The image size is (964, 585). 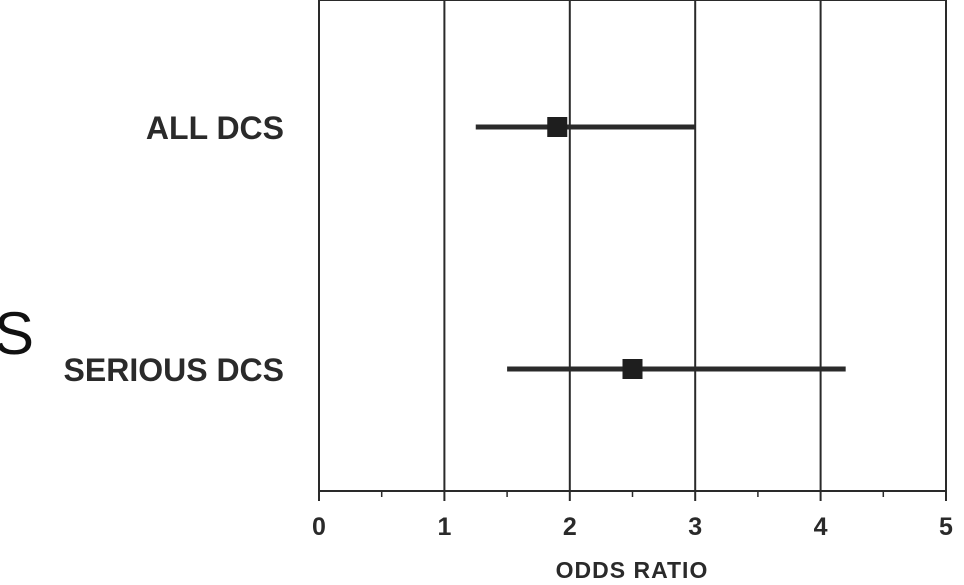 What do you see at coordinates (570, 527) in the screenshot?
I see `x-tick-label-2: 2` at bounding box center [570, 527].